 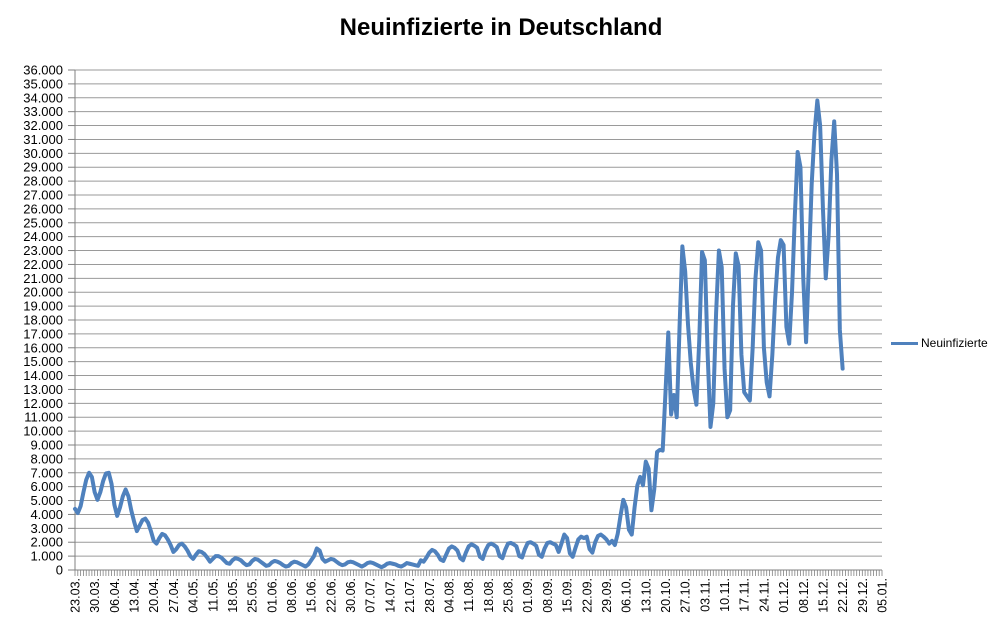 I want to click on y-tick-label: 12.000, so click(x=43, y=403).